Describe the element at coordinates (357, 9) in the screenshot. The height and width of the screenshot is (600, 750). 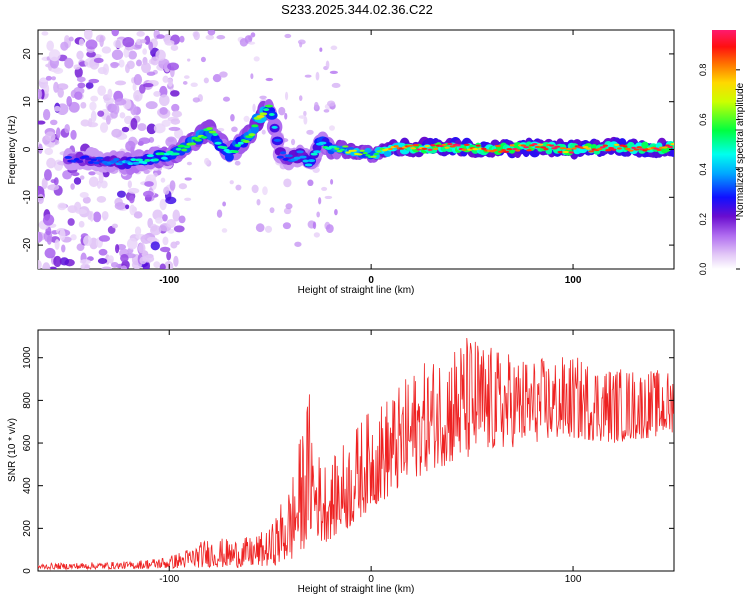
I see `chart-title: S233.2025.344.02.36.C22` at that location.